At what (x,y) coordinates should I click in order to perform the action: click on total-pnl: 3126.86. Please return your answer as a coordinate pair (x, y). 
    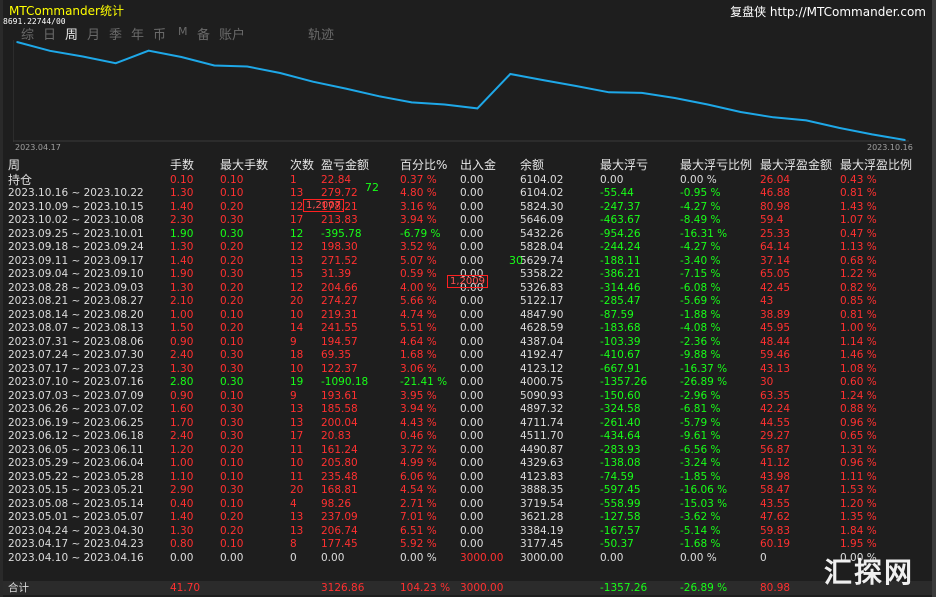
    Looking at the image, I should click on (343, 588).